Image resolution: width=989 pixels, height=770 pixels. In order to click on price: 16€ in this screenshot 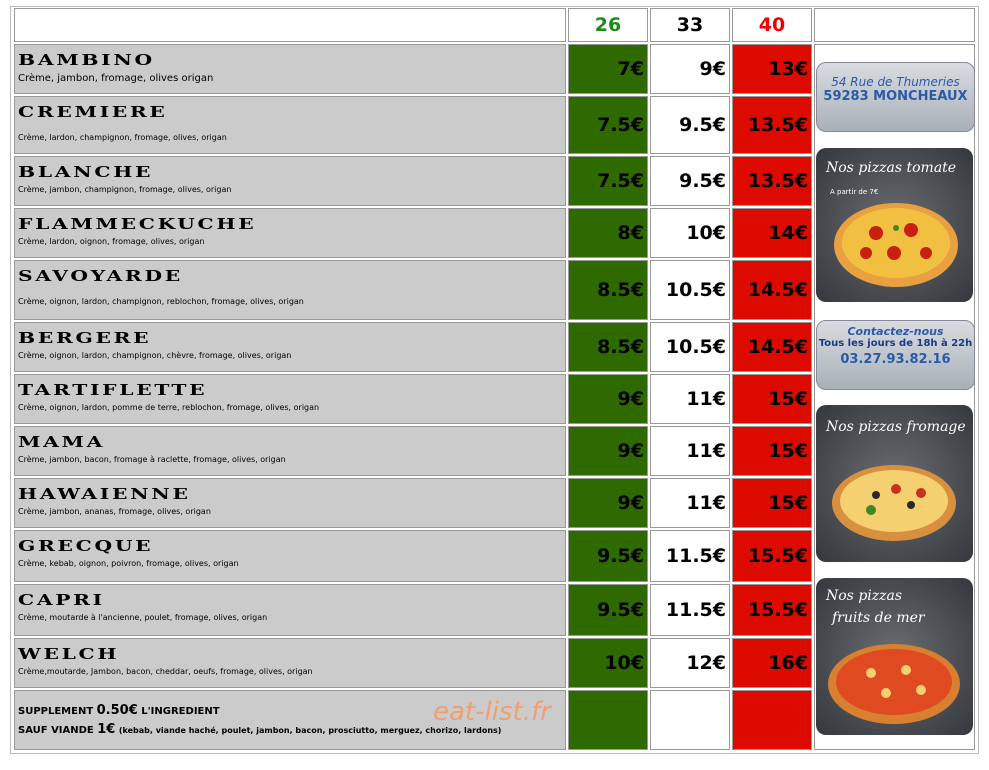, I will do `click(772, 663)`.